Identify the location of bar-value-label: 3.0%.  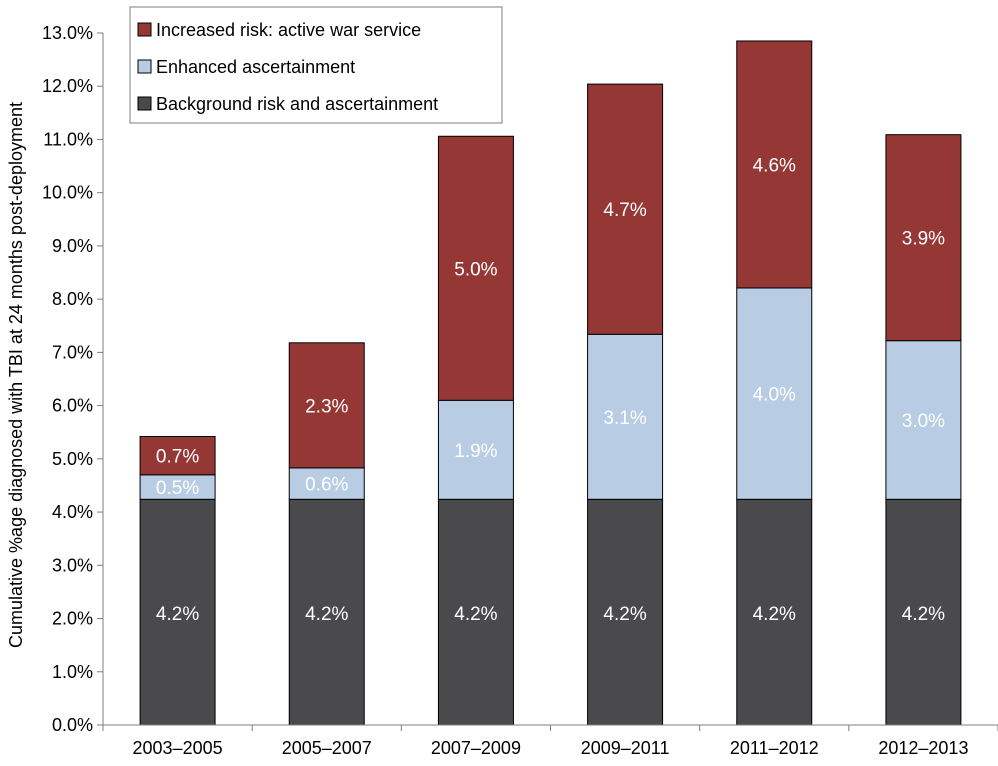
(923, 421).